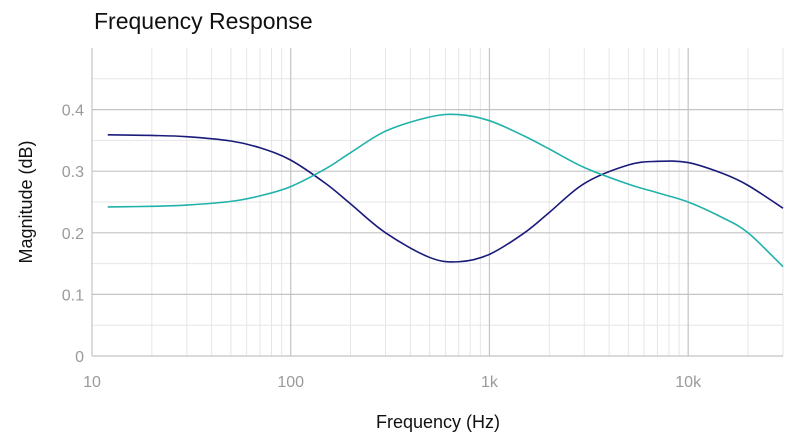 This screenshot has width=800, height=443. I want to click on x-tick-label: 100, so click(290, 382).